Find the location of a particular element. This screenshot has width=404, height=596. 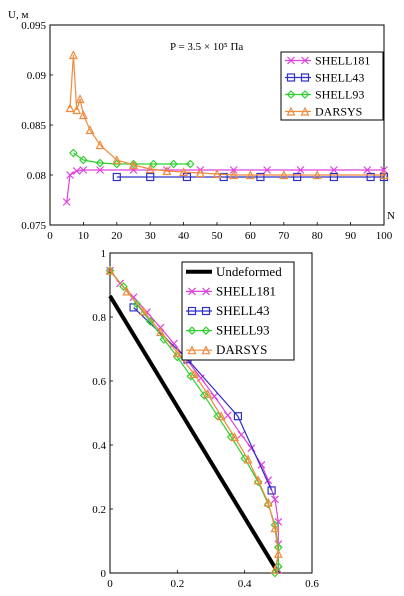

y-tick-label: 0.2 is located at coordinates (99, 510).